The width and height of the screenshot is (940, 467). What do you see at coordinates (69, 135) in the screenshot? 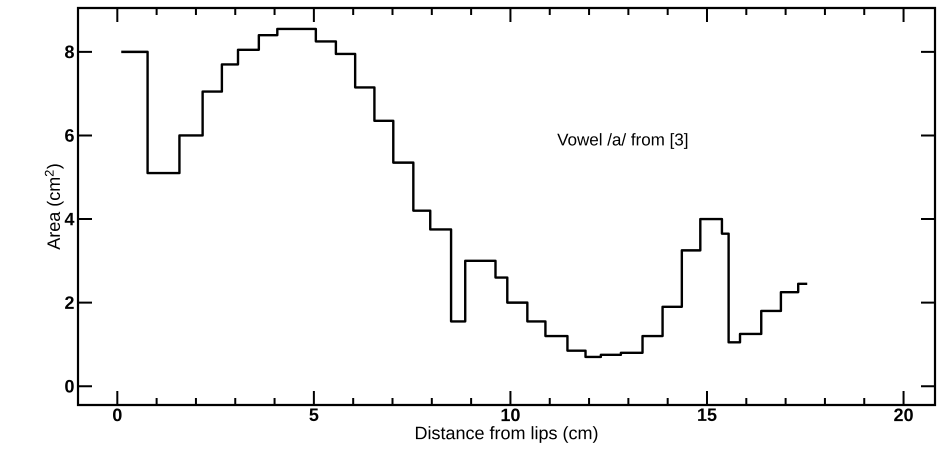
I see `y-tick-label: 6` at bounding box center [69, 135].